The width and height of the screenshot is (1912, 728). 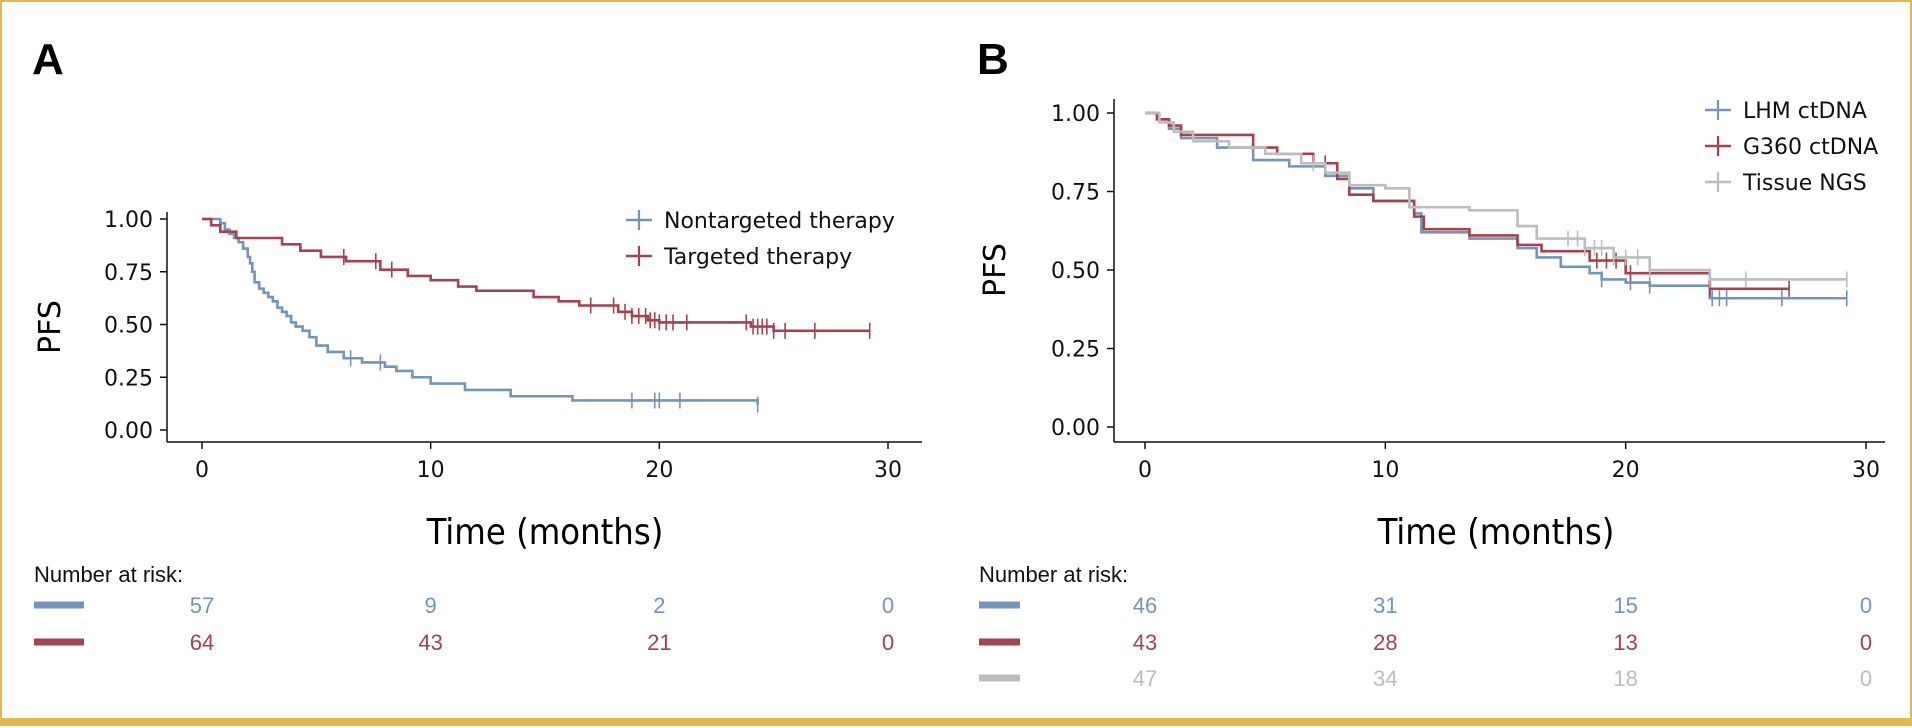 What do you see at coordinates (659, 605) in the screenshot?
I see `risk-count: 2` at bounding box center [659, 605].